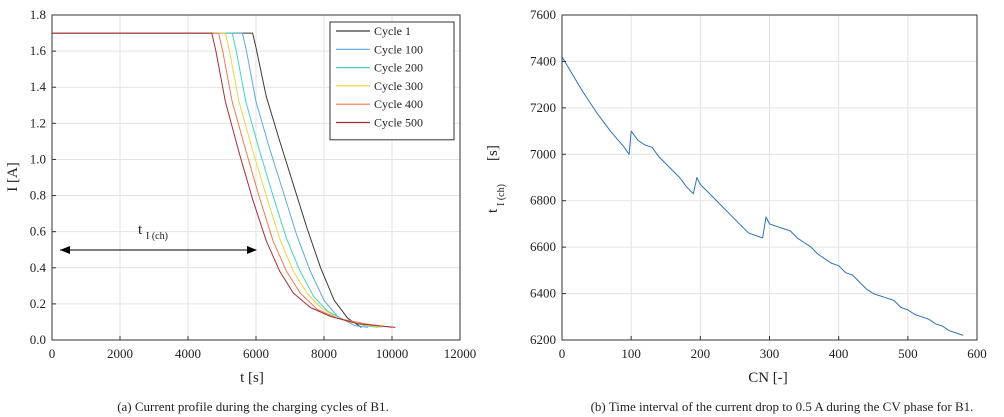 Image resolution: width=1004 pixels, height=417 pixels. What do you see at coordinates (548, 177) in the screenshot?
I see `chart-b-yticks: 6200 6400 6600 6800 7000 7200 7400 7600` at bounding box center [548, 177].